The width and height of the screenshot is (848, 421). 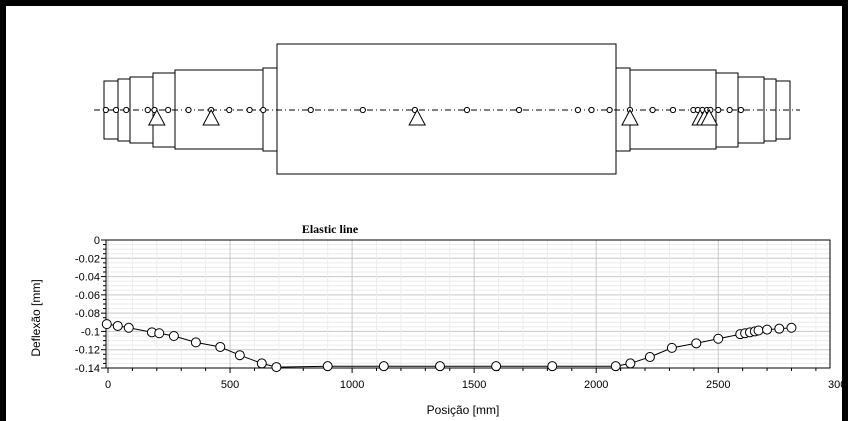 What do you see at coordinates (87, 296) in the screenshot?
I see `y-tick-label: -0.06` at bounding box center [87, 296].